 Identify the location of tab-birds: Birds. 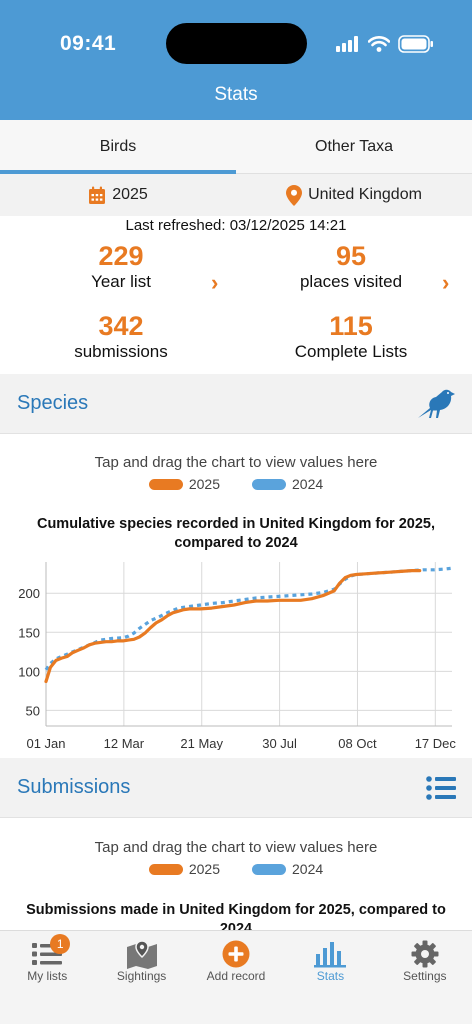
(118, 147).